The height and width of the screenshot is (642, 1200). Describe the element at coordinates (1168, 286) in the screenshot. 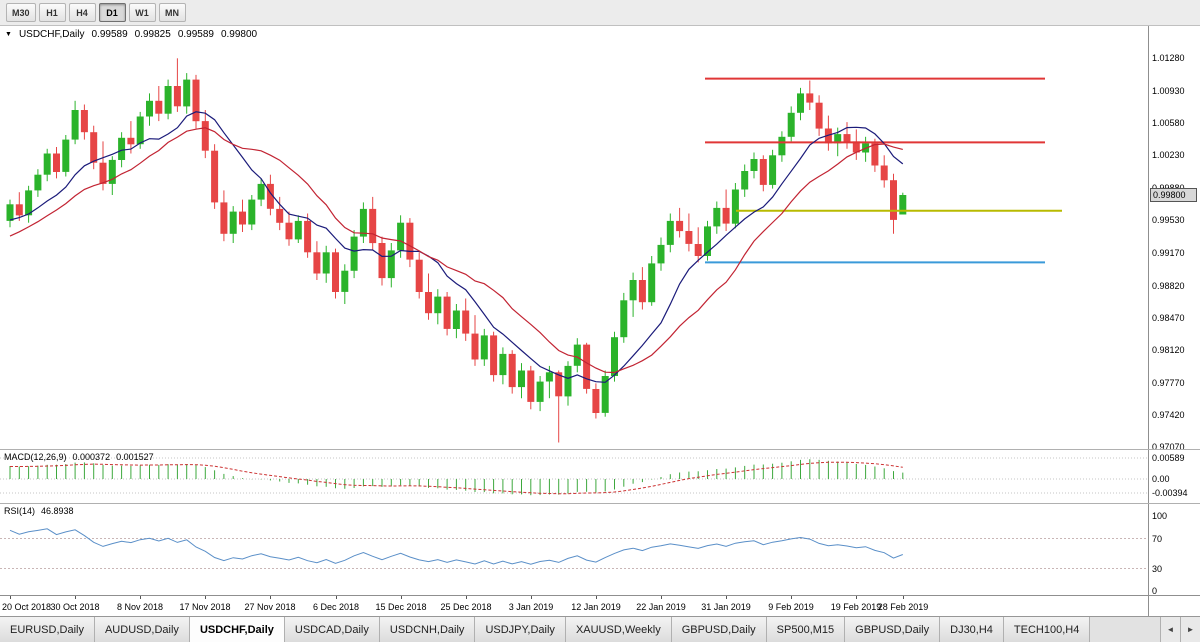

I see `price-axis-label: 0.98820` at that location.